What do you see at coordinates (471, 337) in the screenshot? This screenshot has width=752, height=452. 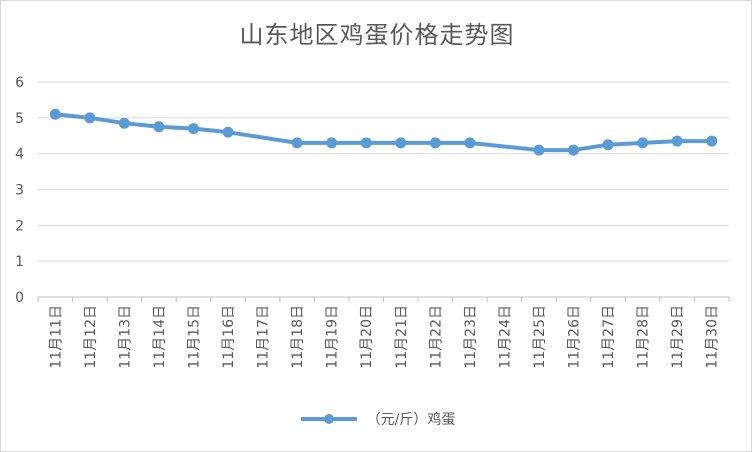 I see `x-tick-label: 11月23日` at bounding box center [471, 337].